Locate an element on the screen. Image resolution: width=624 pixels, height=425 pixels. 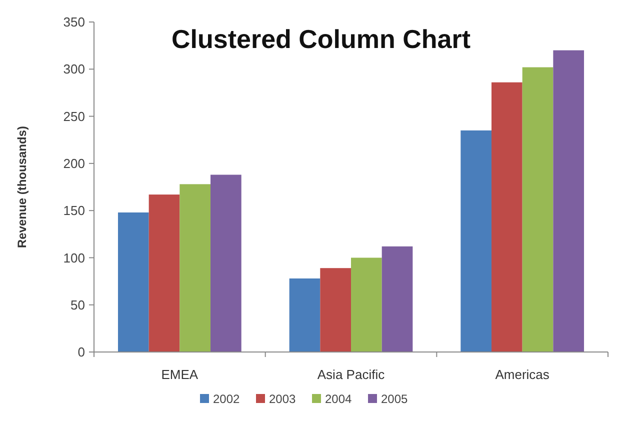
legend-label: 2002 is located at coordinates (226, 399).